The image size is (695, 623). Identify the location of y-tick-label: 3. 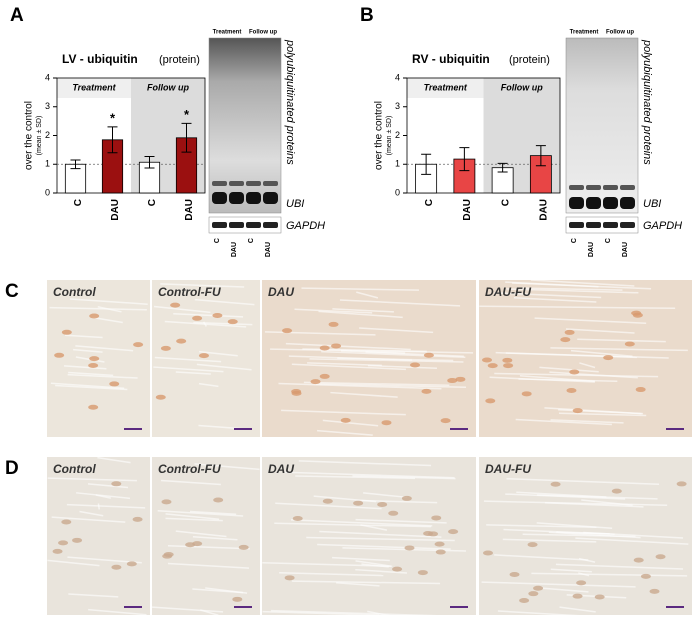
(397, 106).